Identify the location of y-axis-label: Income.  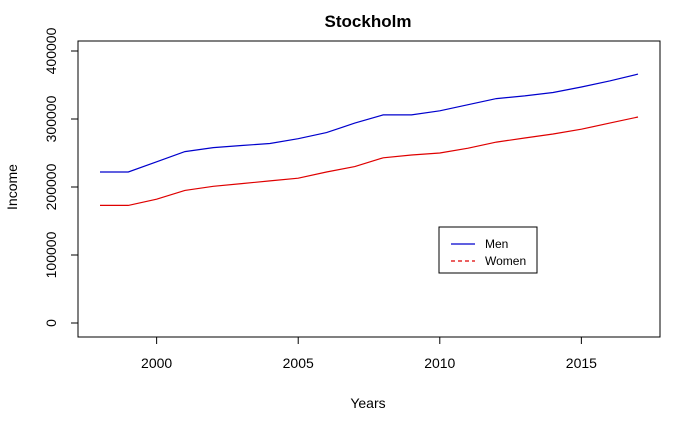
(12, 187).